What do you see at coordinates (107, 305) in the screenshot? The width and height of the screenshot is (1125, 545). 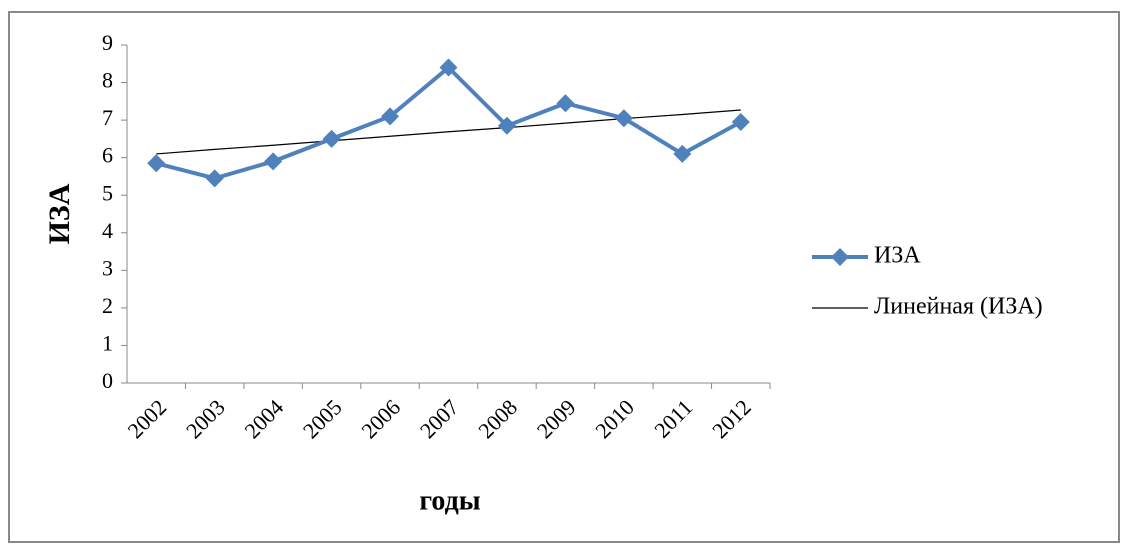 I see `y-tick-label: 2` at bounding box center [107, 305].